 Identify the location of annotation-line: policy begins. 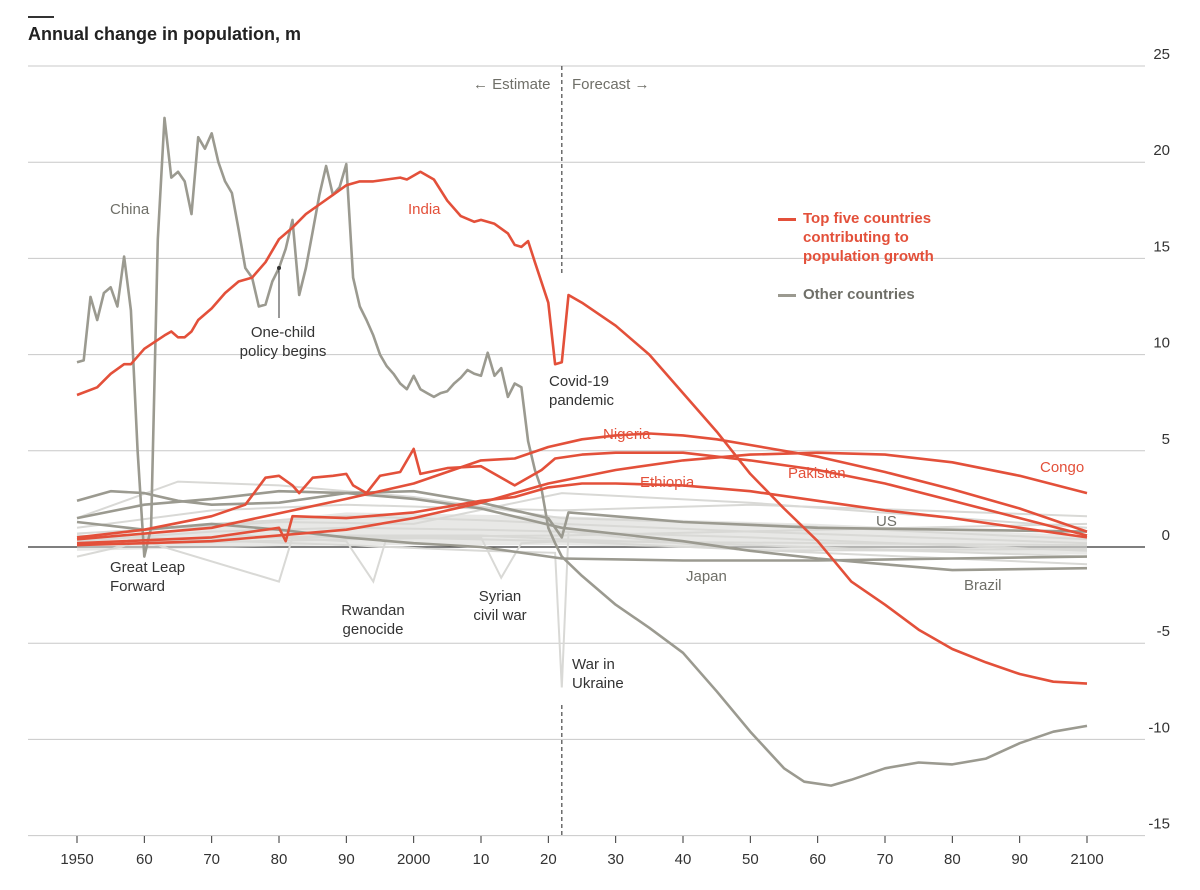
(283, 351).